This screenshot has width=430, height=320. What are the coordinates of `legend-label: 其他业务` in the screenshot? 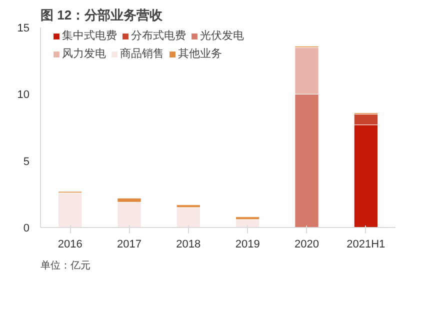 It's located at (200, 54).